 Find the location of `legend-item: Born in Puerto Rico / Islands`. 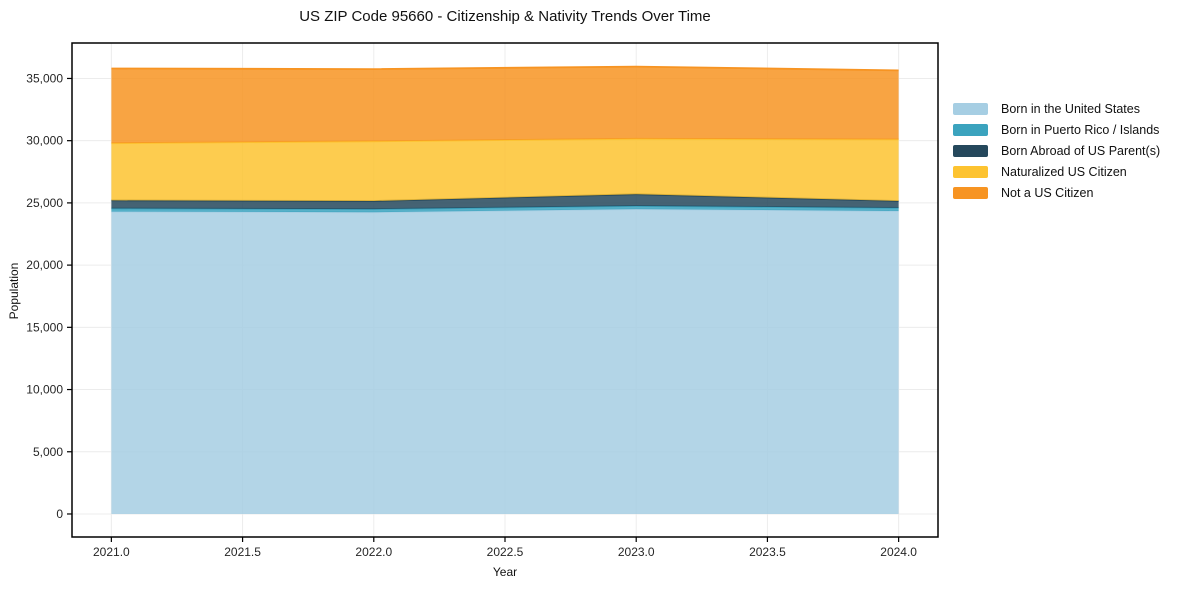

legend-item: Born in Puerto Rico / Islands is located at coordinates (1056, 129).